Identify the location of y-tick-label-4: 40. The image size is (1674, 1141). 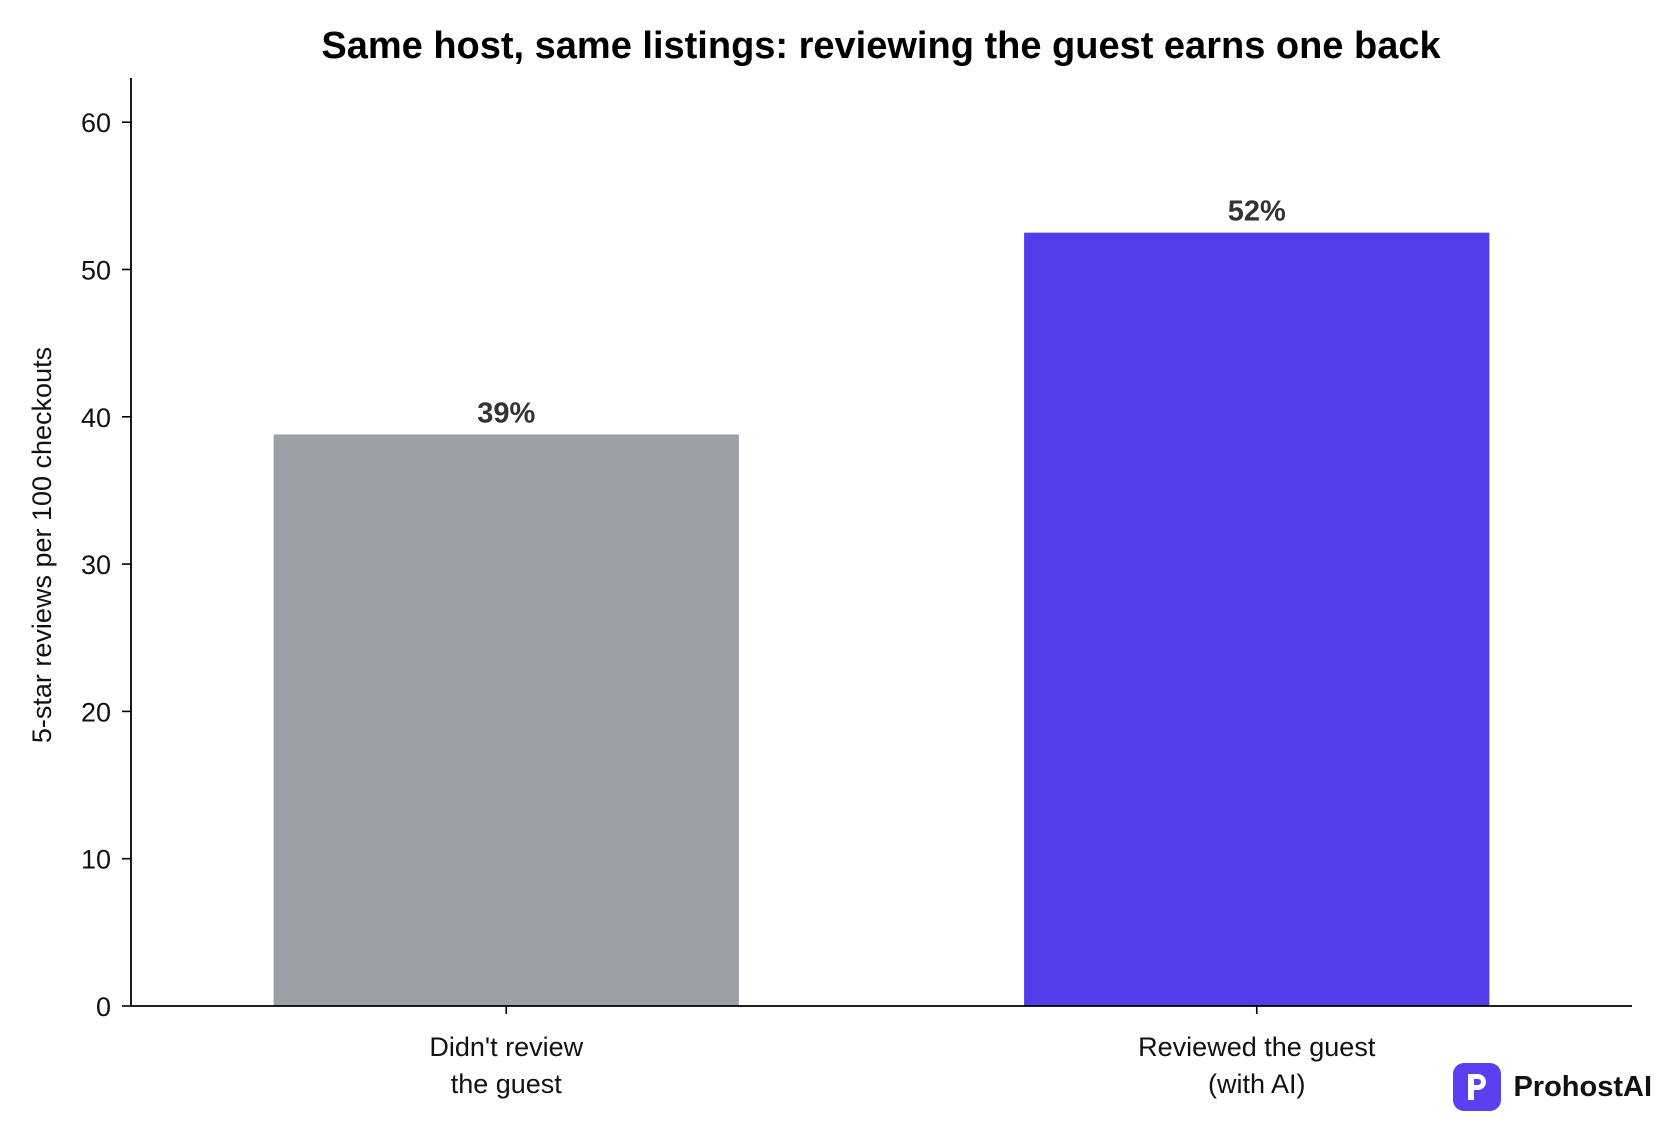
(96, 418).